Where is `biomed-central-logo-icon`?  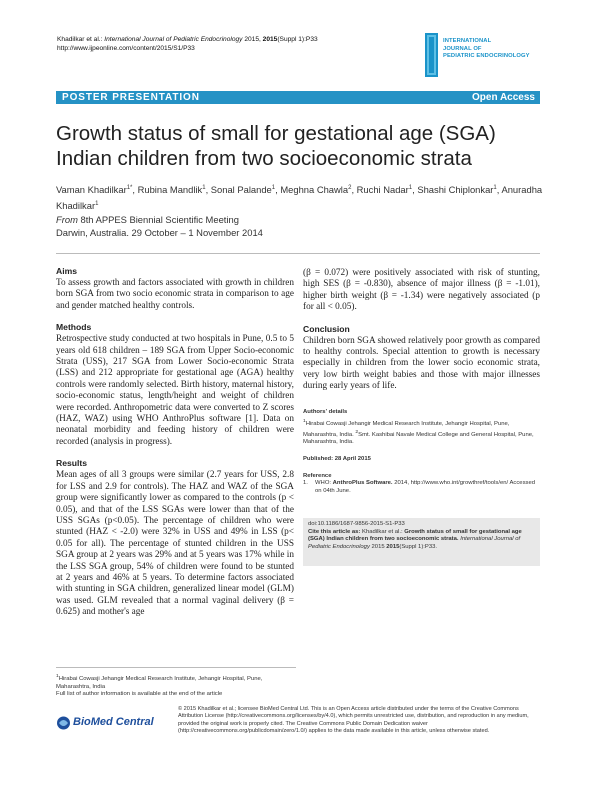
biomed-central-logo-icon is located at coordinates (63, 723).